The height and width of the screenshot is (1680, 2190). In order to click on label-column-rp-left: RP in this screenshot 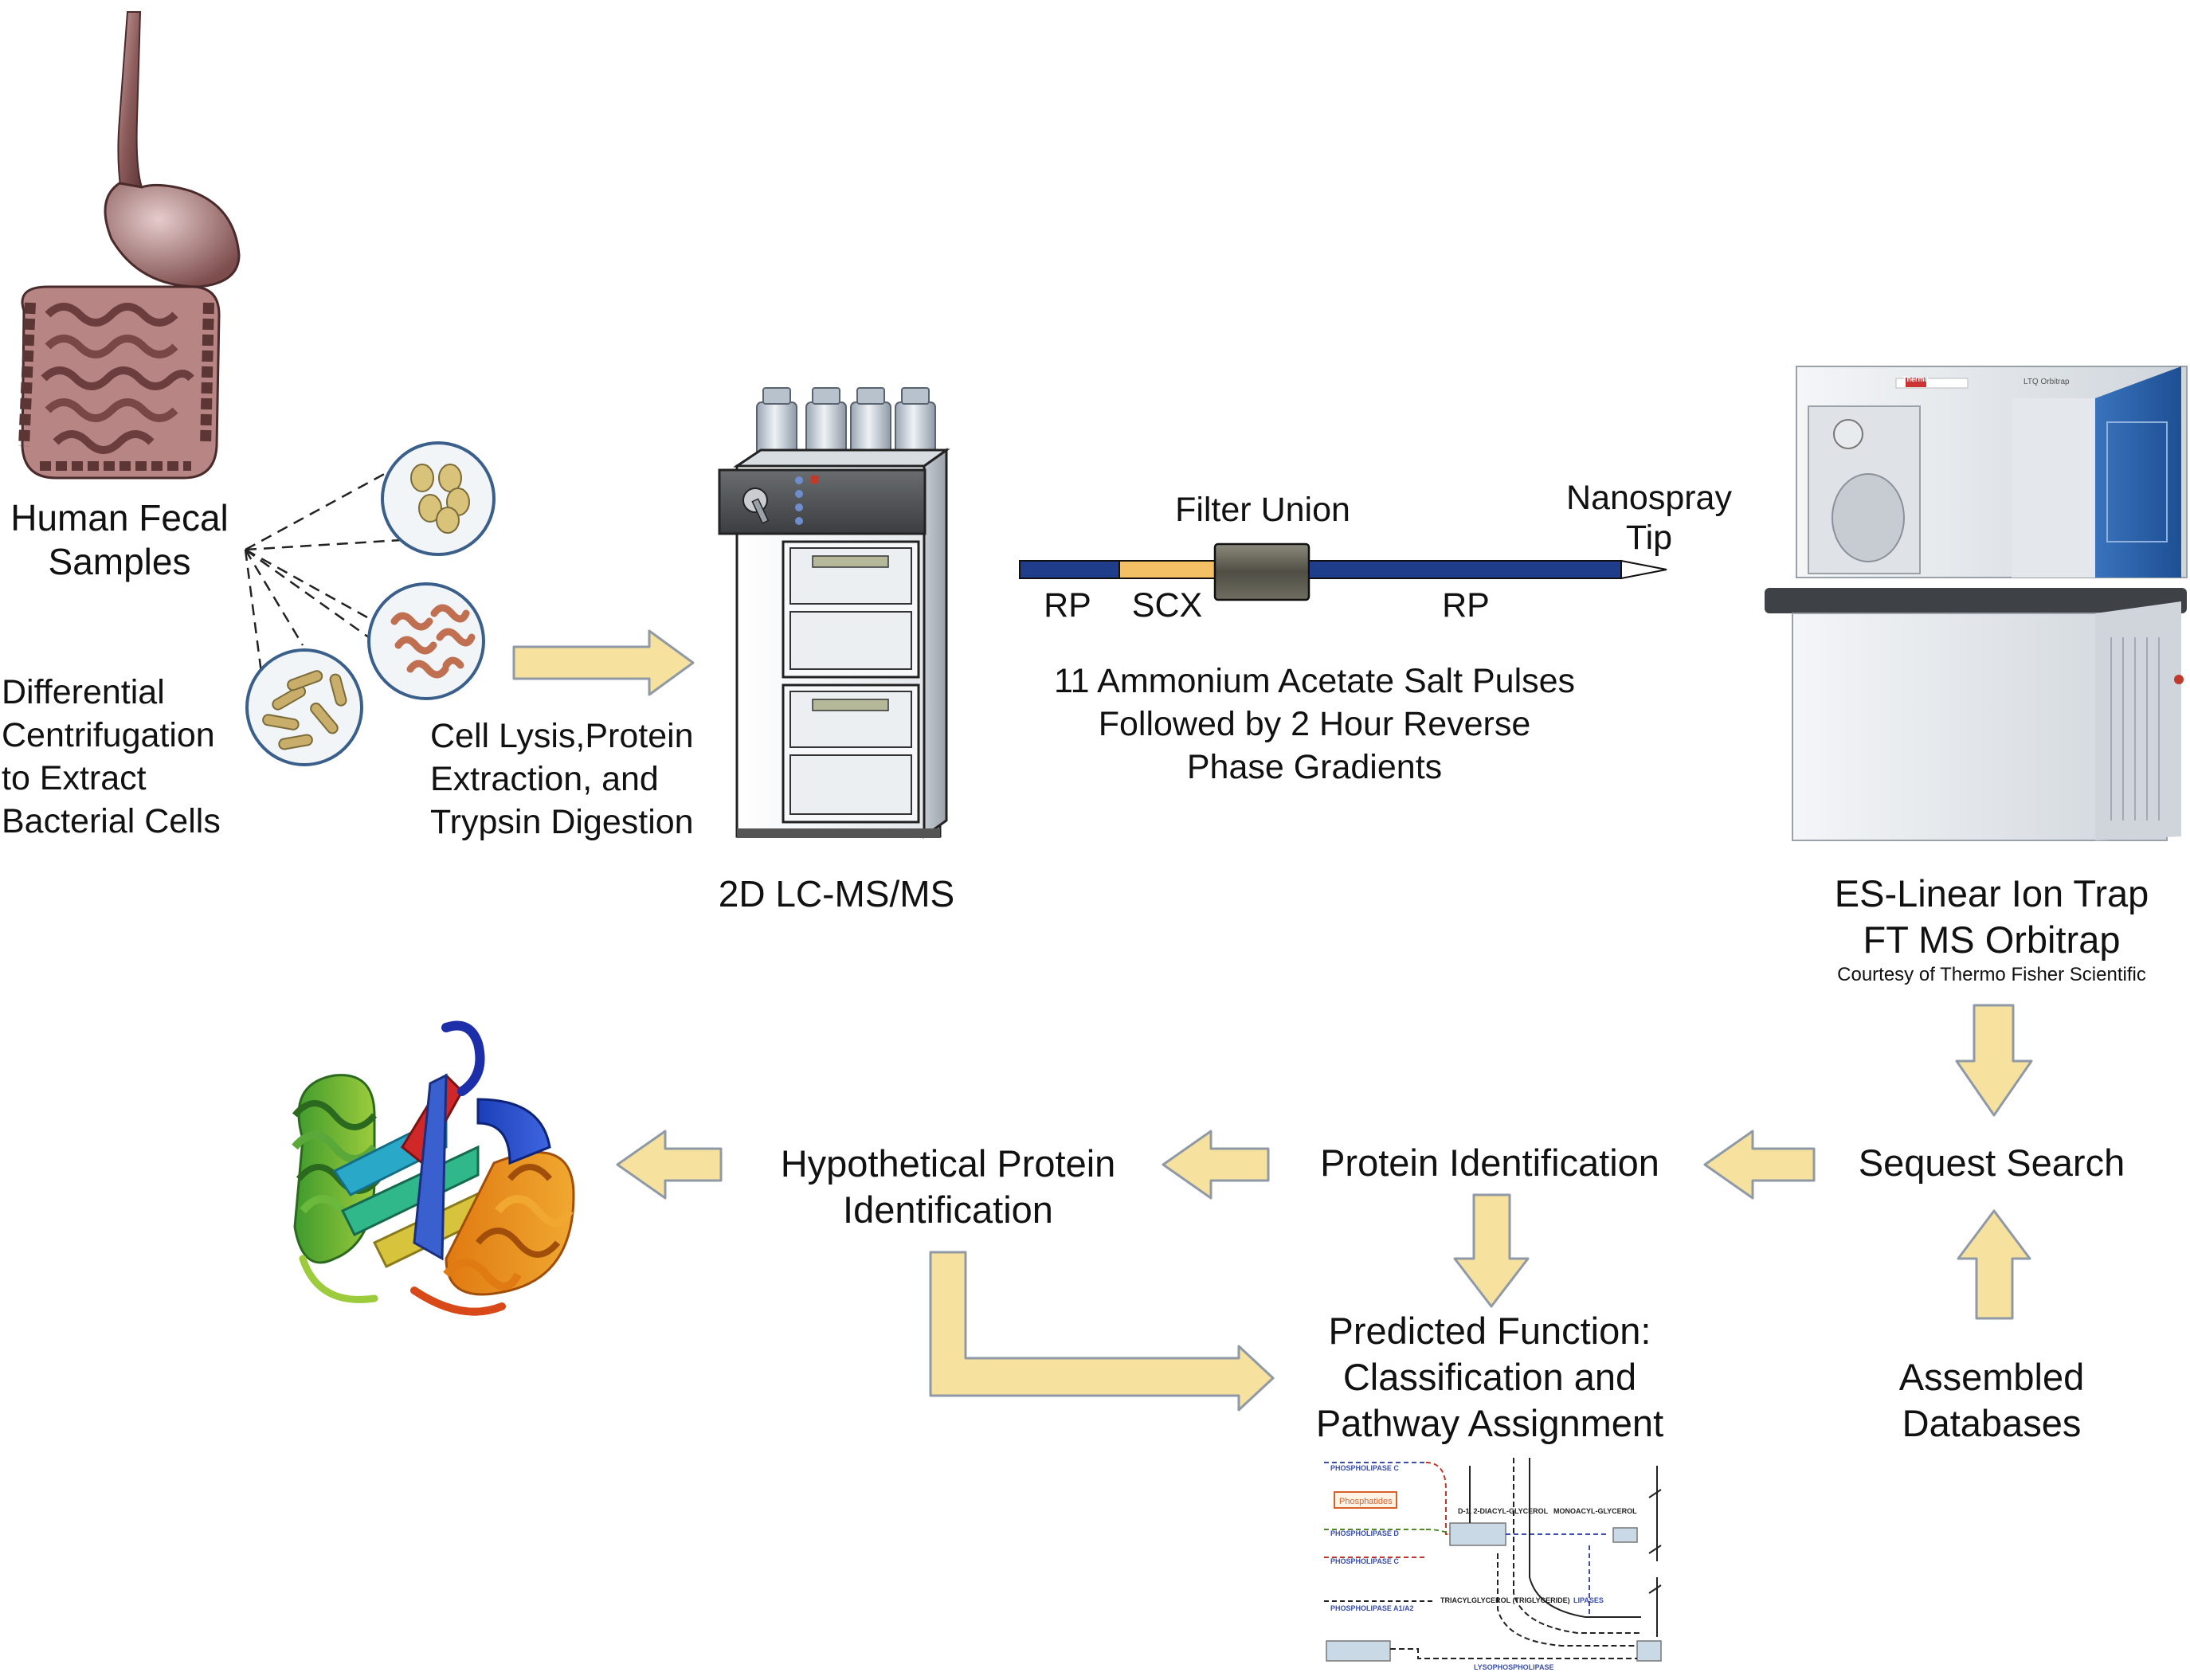, I will do `click(1067, 606)`.